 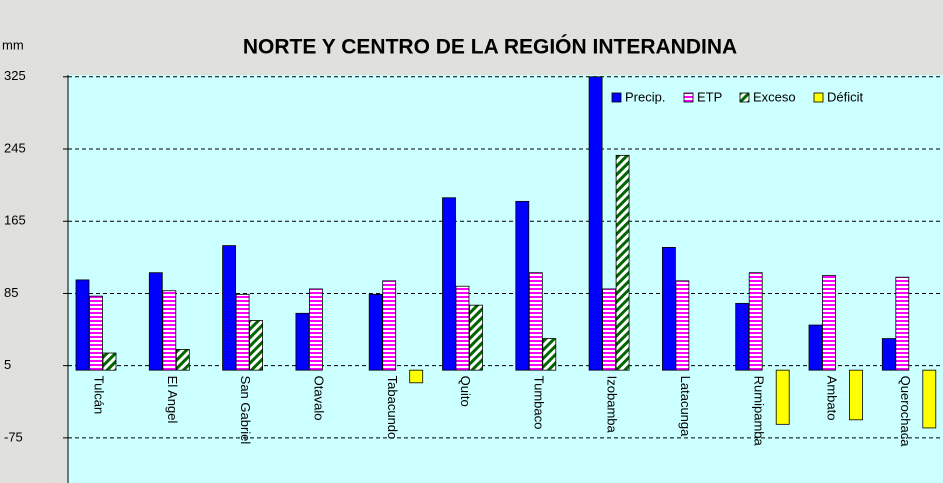 I want to click on legend-label: Precip., so click(x=645, y=96).